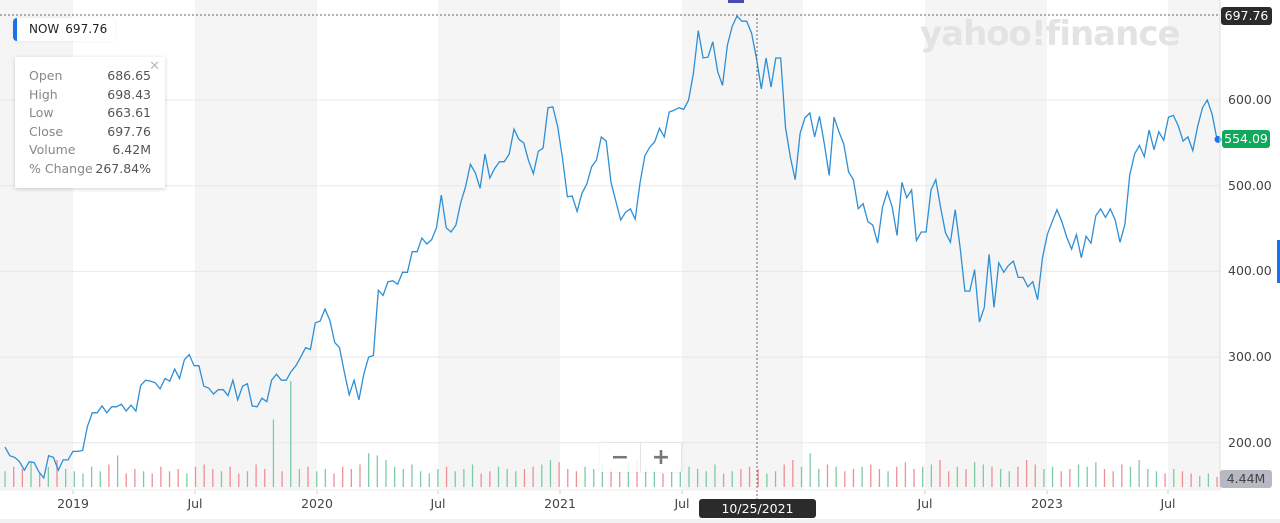 The image size is (1280, 523). I want to click on x-tick-label: 2023, so click(1047, 503).